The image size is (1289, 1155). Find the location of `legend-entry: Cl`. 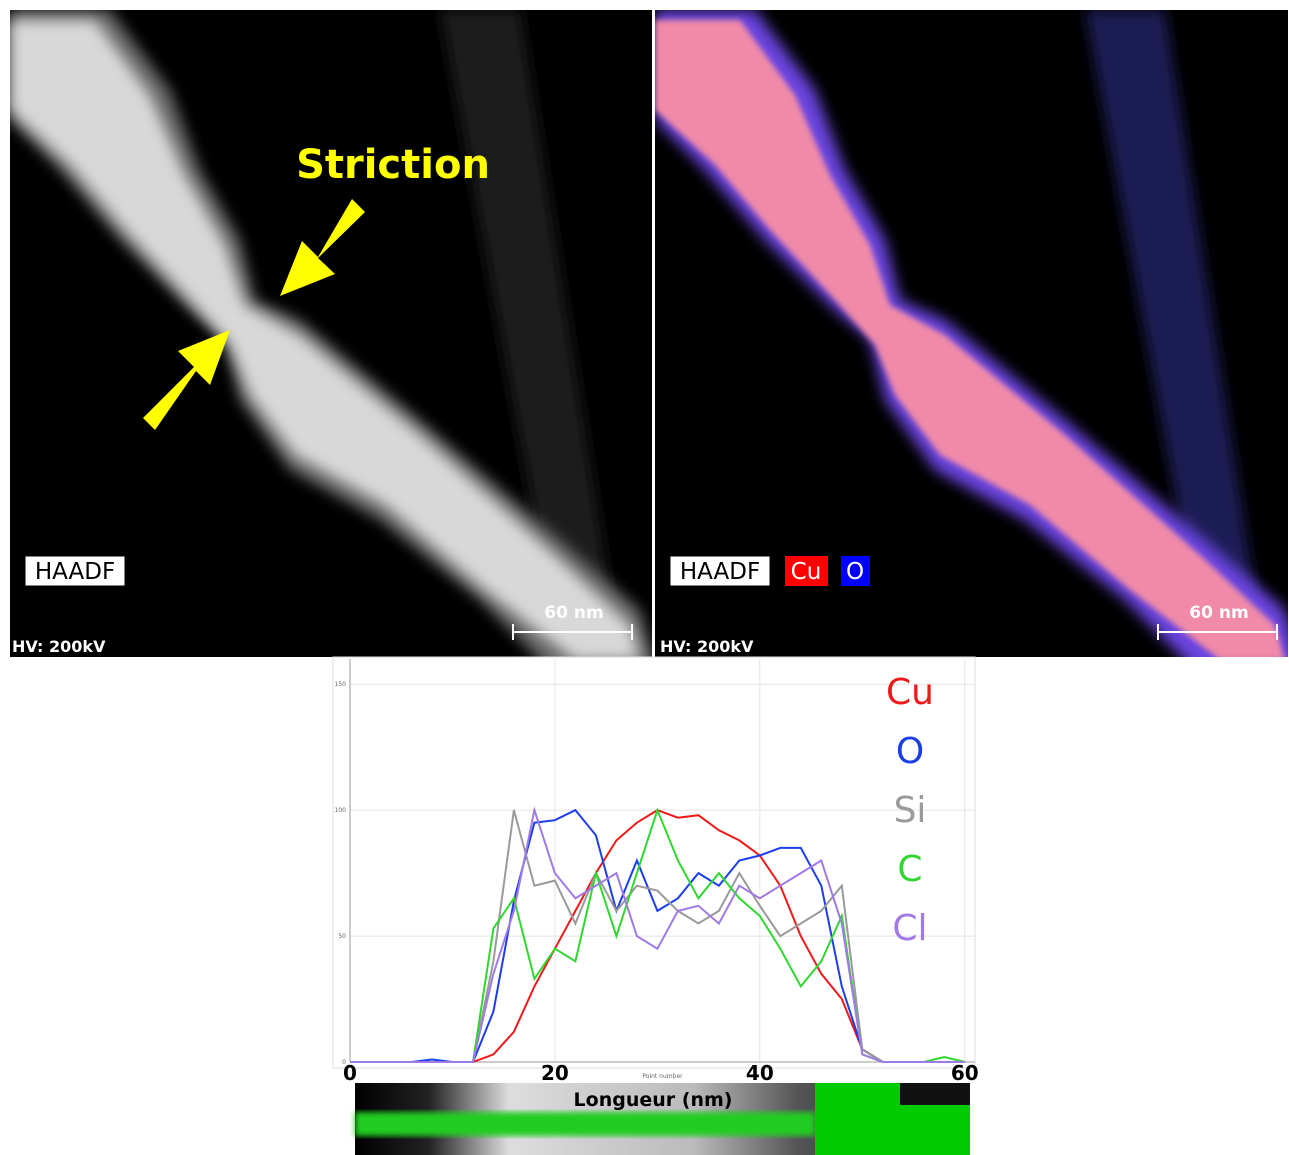

legend-entry: Cl is located at coordinates (909, 928).